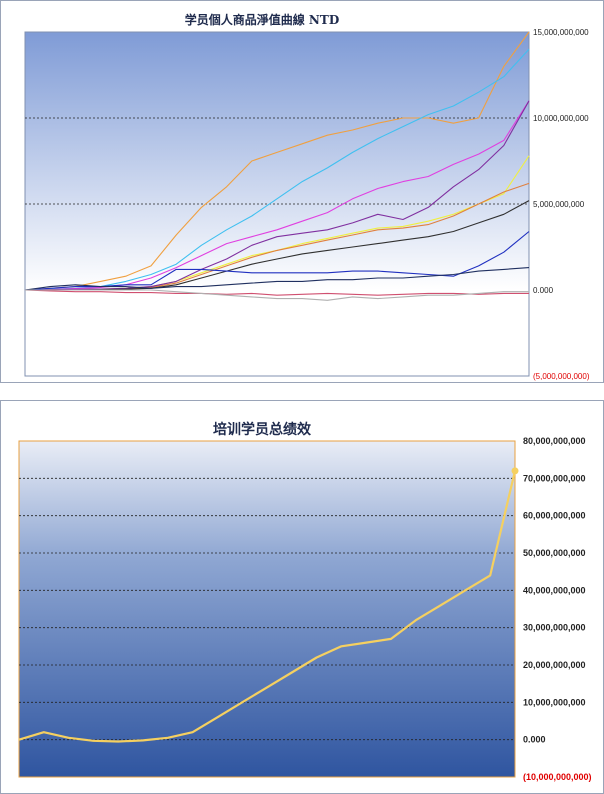  I want to click on y-tick-label: 20,000,000,000, so click(554, 665).